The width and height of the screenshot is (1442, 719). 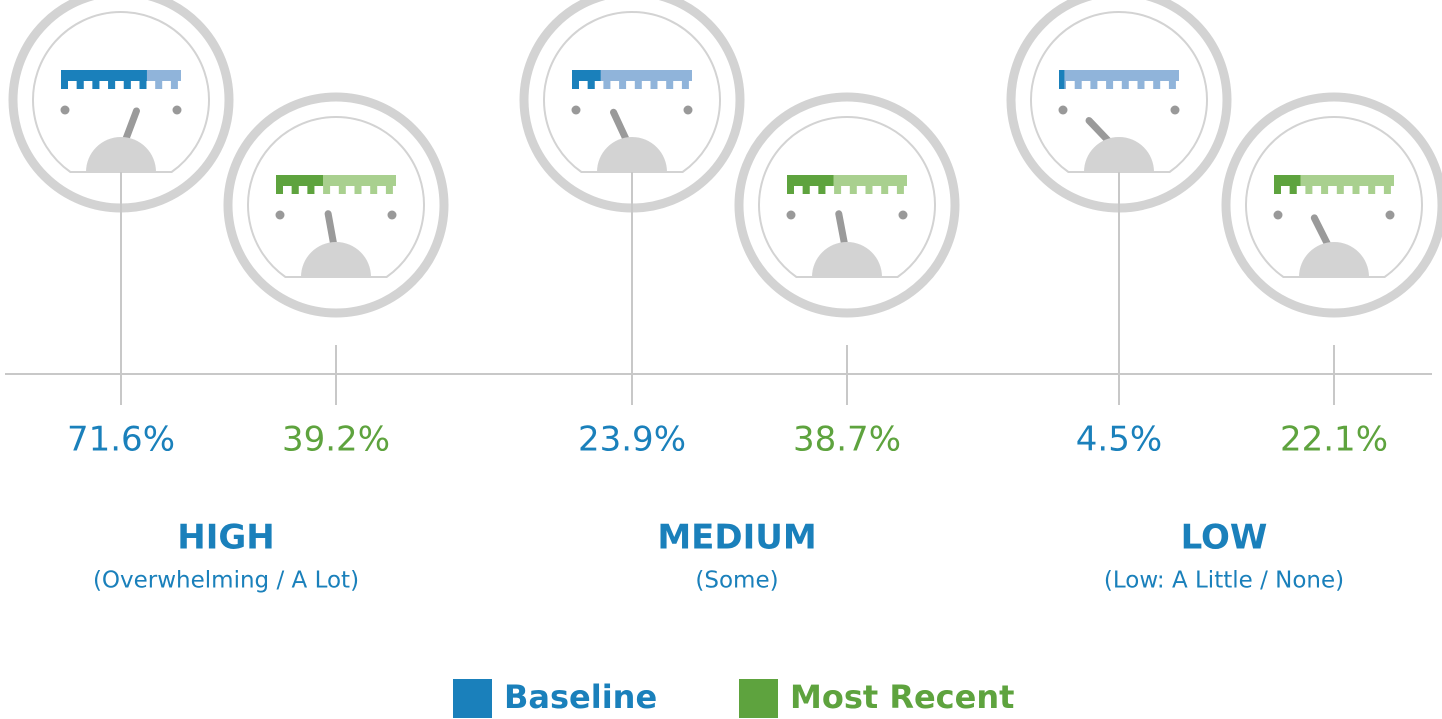 I want to click on category-label: HIGH, so click(x=225, y=538).